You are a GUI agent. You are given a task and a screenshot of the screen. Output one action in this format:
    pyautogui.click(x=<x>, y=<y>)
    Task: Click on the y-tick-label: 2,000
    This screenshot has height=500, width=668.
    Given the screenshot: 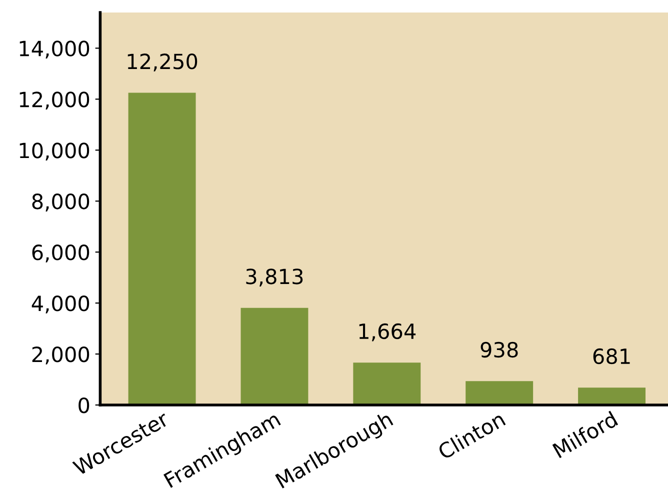 What is the action you would take?
    pyautogui.click(x=61, y=355)
    